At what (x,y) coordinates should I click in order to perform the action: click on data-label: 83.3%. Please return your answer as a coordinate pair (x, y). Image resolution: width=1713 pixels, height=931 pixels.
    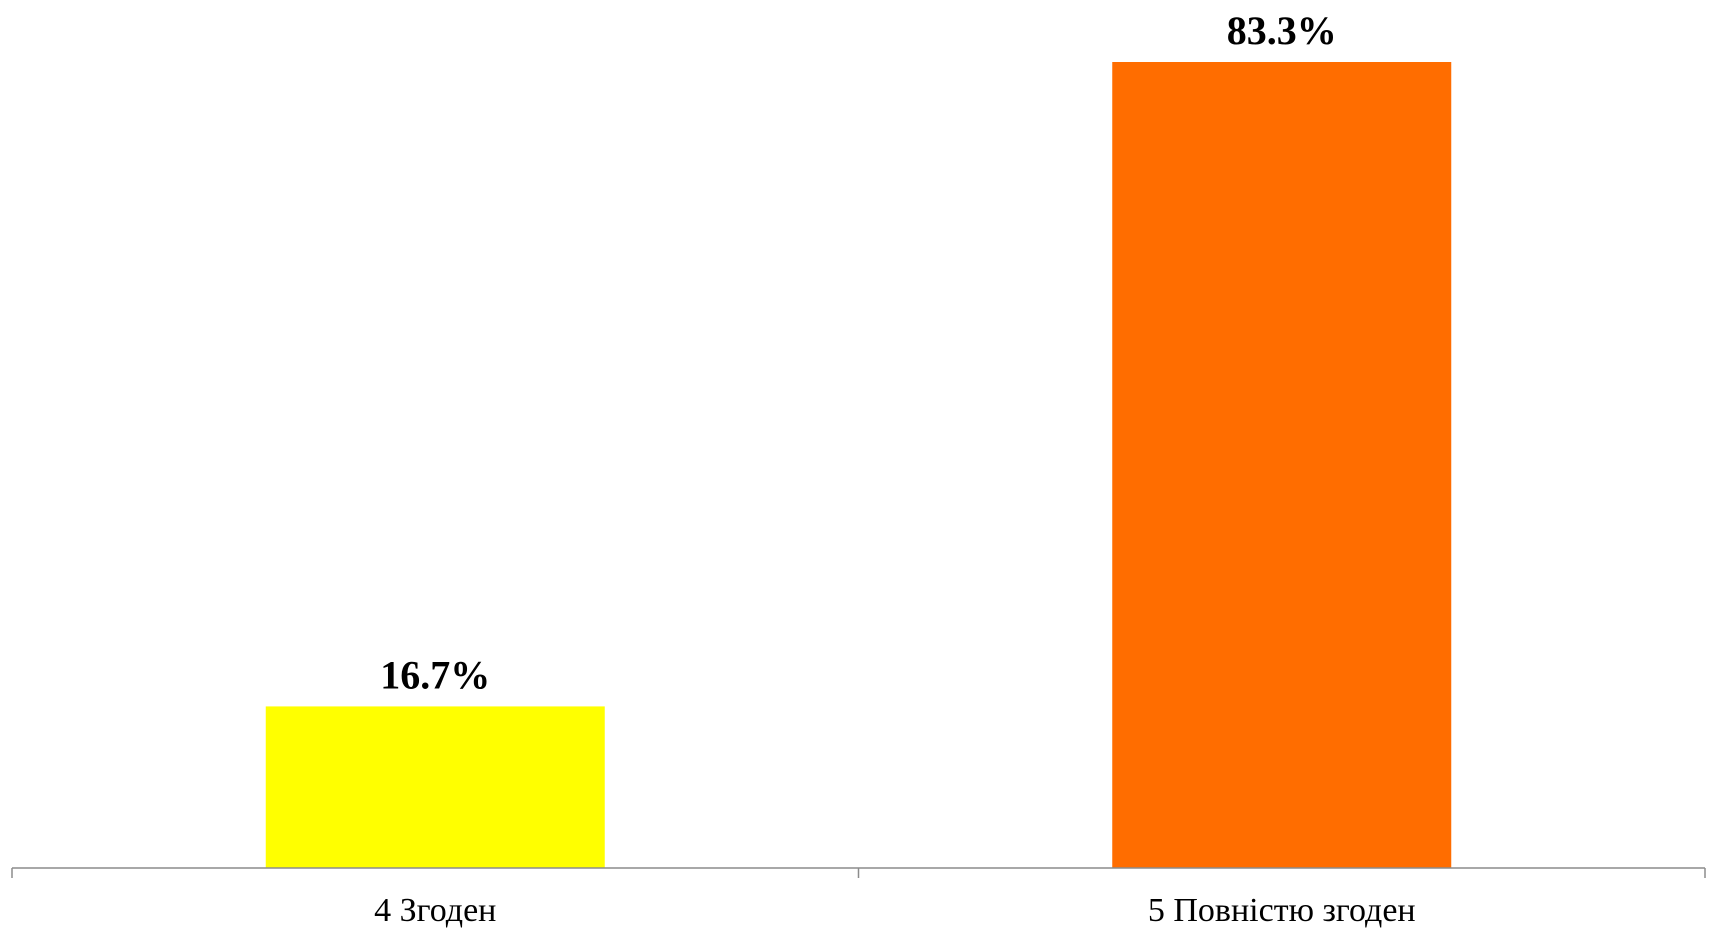
    Looking at the image, I should click on (1282, 30).